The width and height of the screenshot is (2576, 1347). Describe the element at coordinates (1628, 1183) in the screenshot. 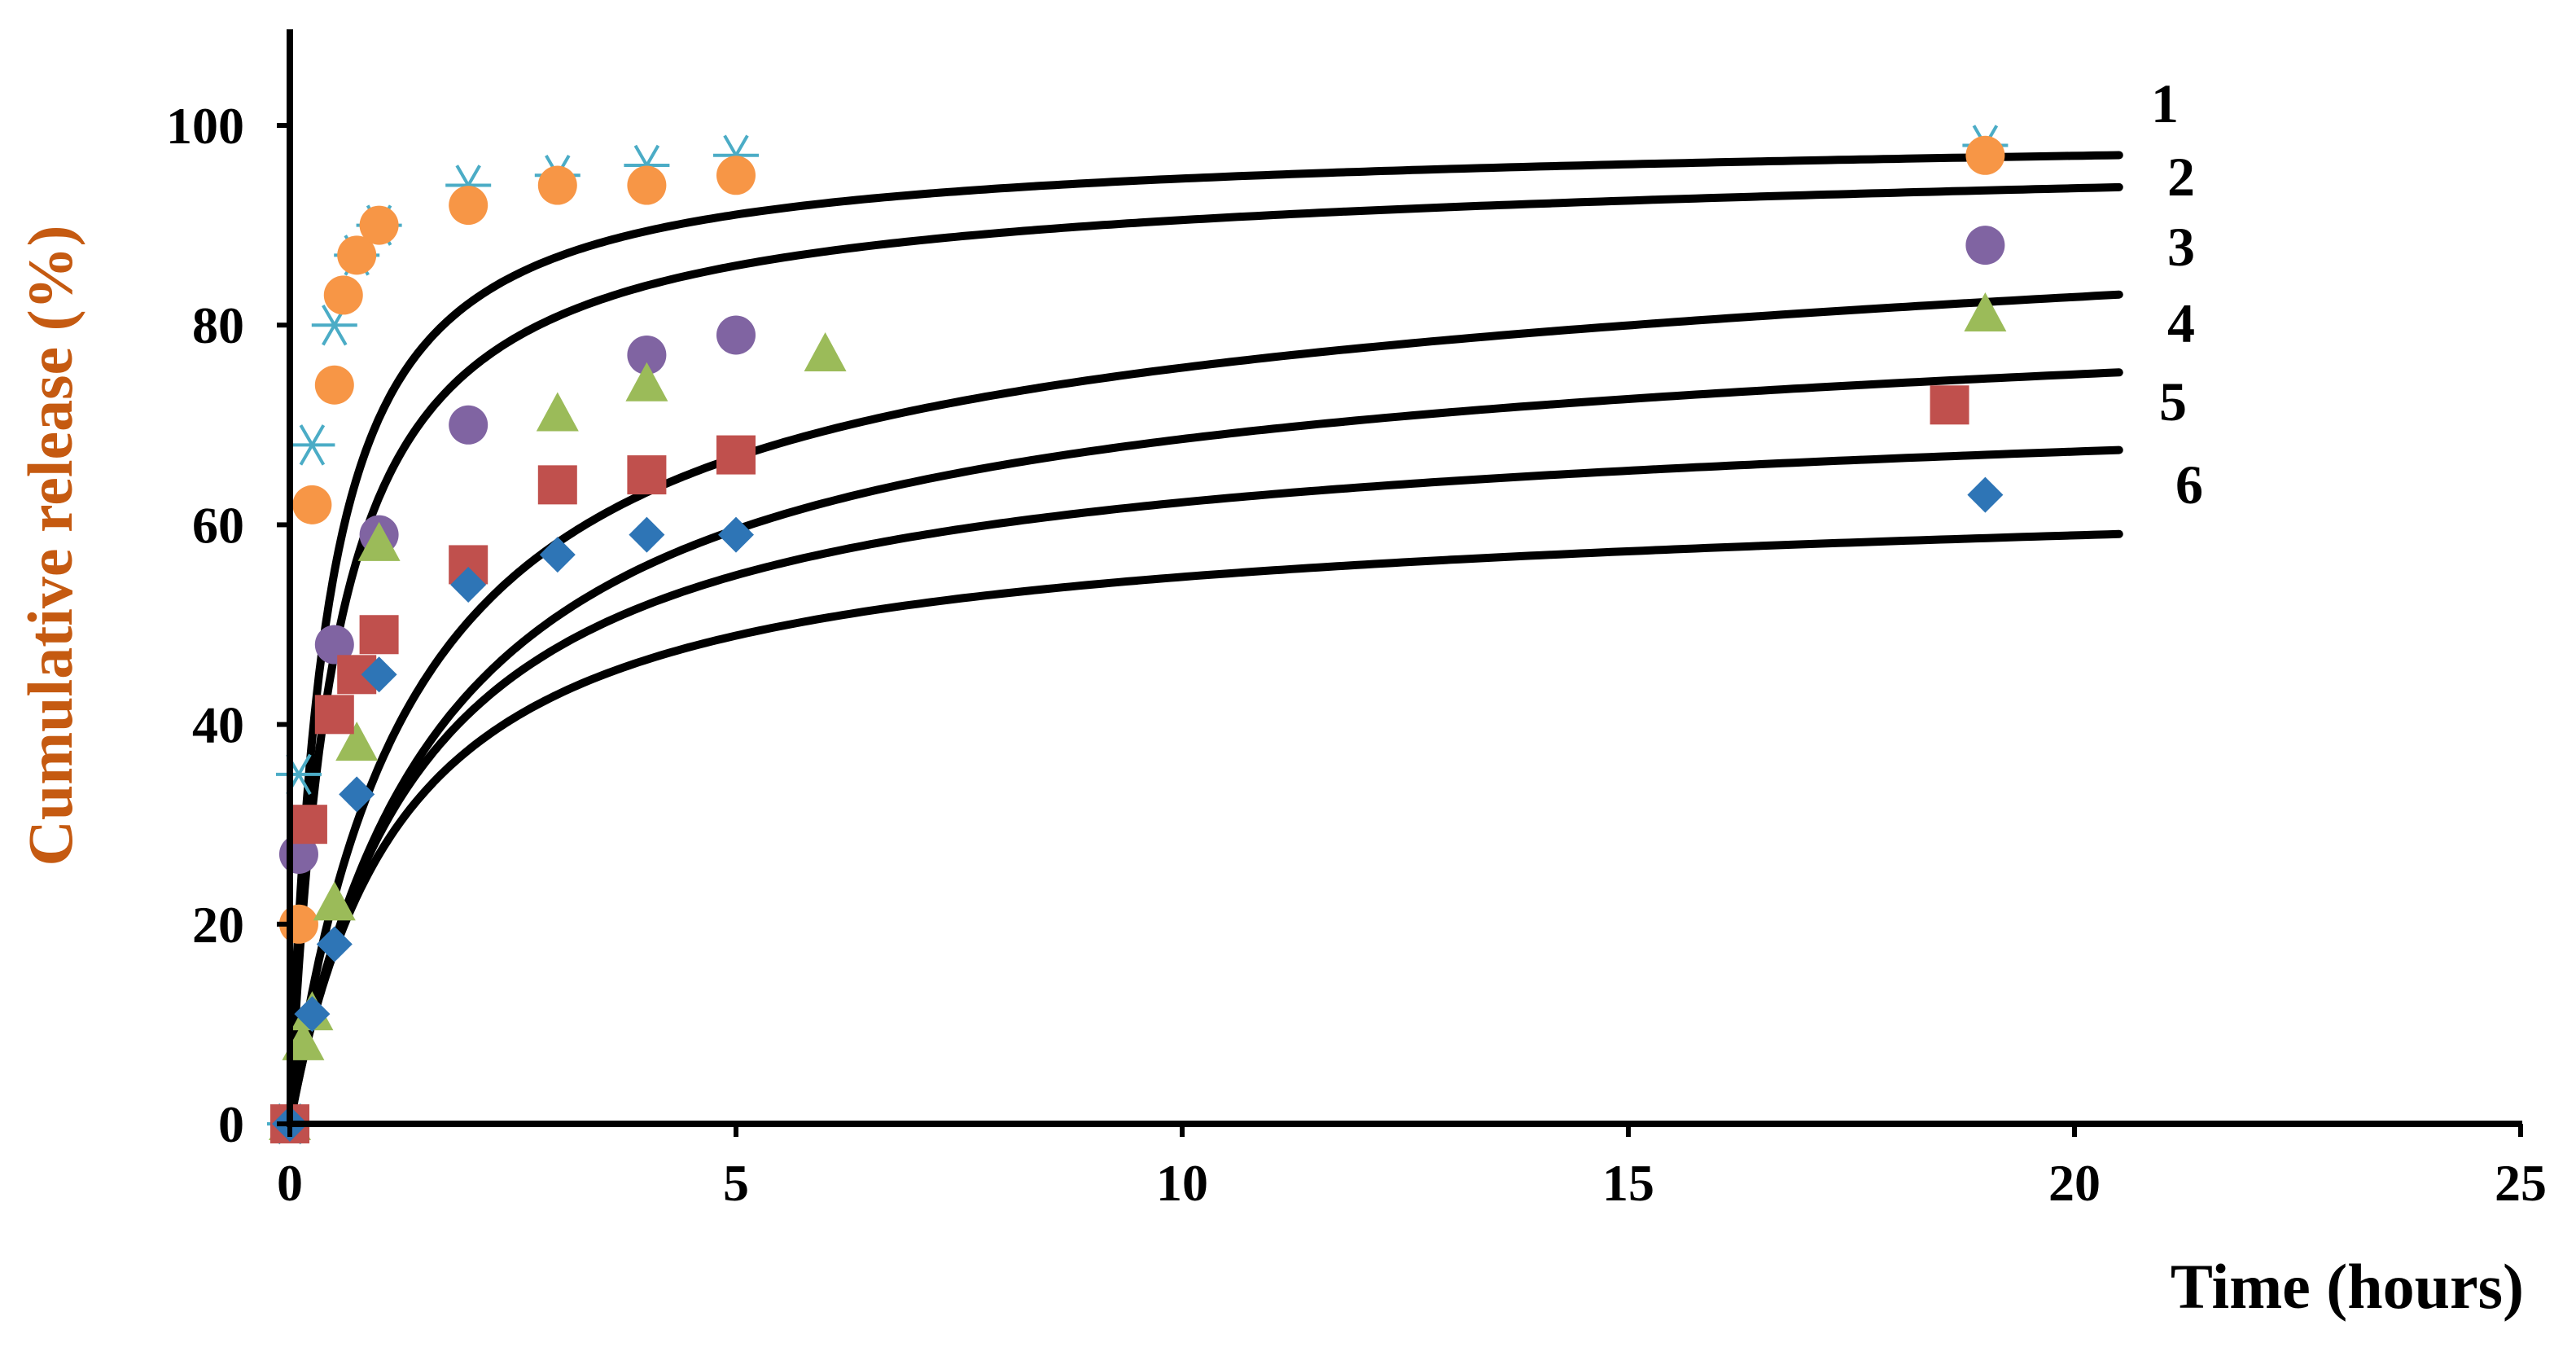

I see `x-tick-label: 15` at that location.